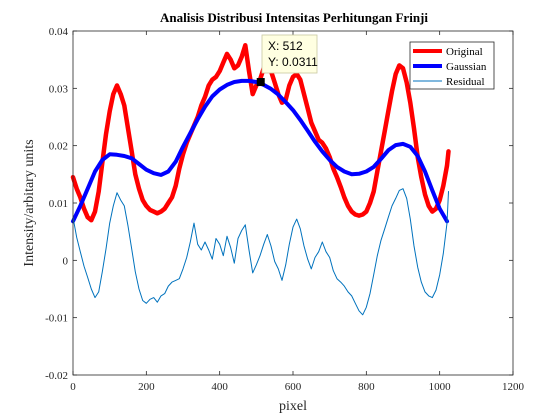  Describe the element at coordinates (293, 406) in the screenshot. I see `x-axis-label: pixel` at that location.